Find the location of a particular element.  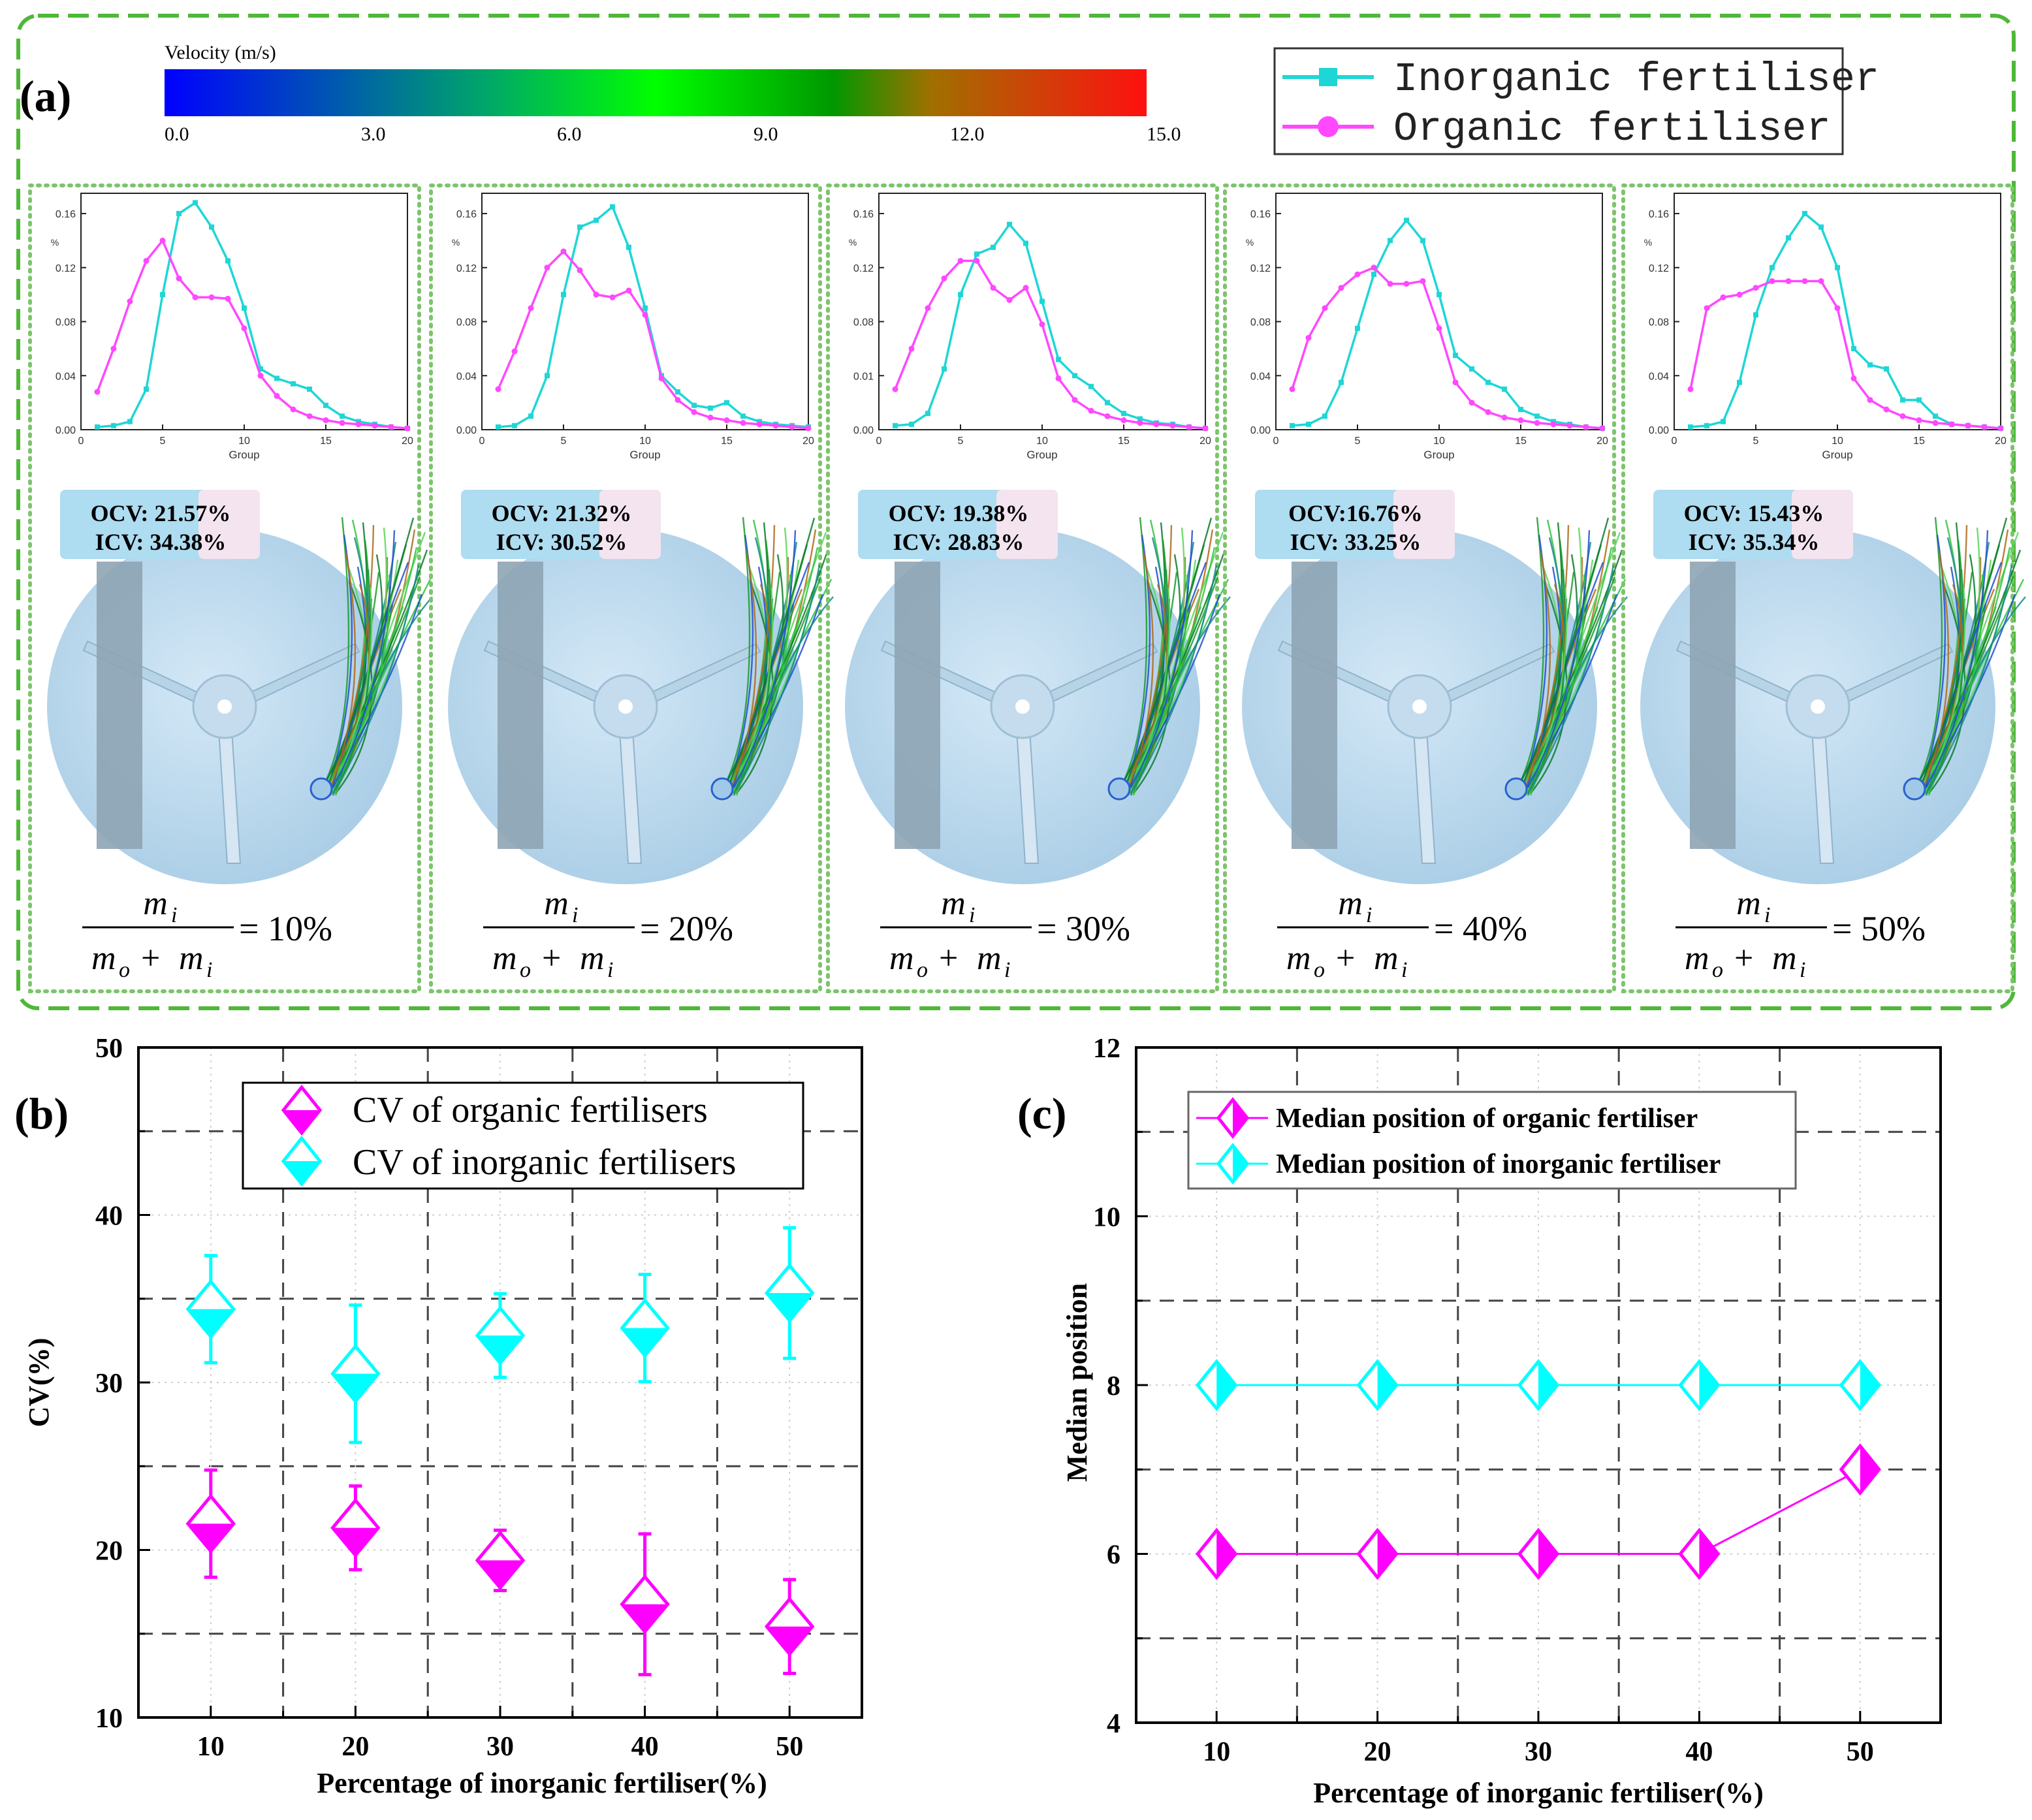

point-inorganic-cv-fill is located at coordinates (210, 1323).